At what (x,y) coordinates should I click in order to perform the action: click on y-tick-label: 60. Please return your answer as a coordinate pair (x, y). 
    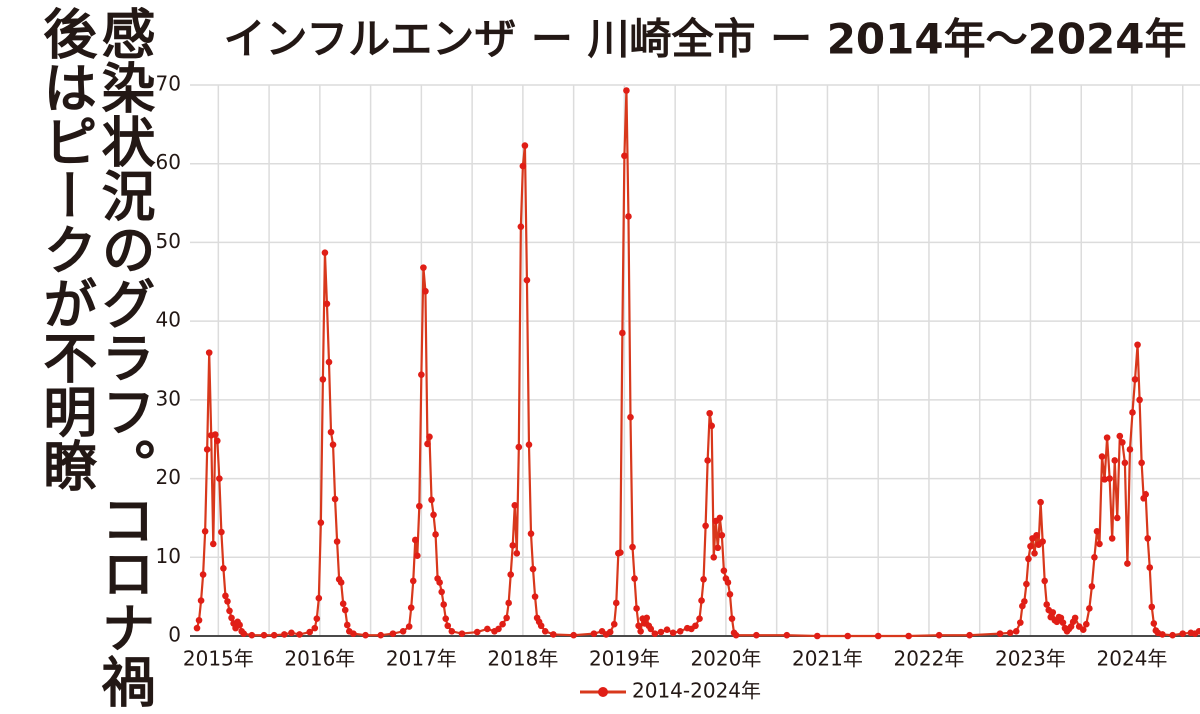
    Looking at the image, I should click on (168, 162).